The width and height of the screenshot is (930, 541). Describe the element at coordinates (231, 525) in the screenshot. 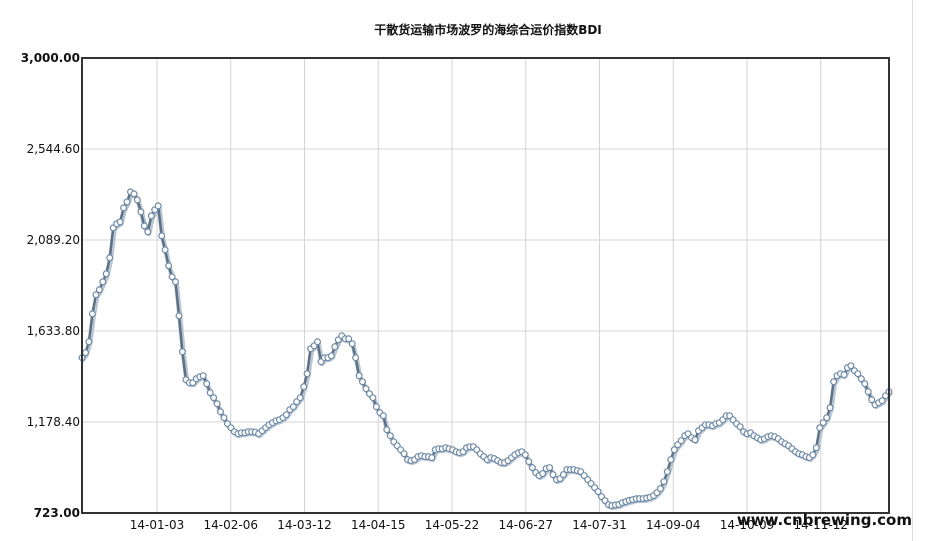

I see `x-tick-label: 14-02-06` at that location.